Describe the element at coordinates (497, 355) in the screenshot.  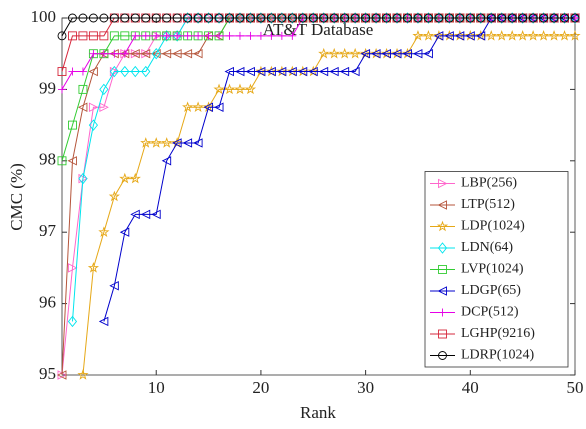
I see `legend-label: LDRP(1024)` at that location.